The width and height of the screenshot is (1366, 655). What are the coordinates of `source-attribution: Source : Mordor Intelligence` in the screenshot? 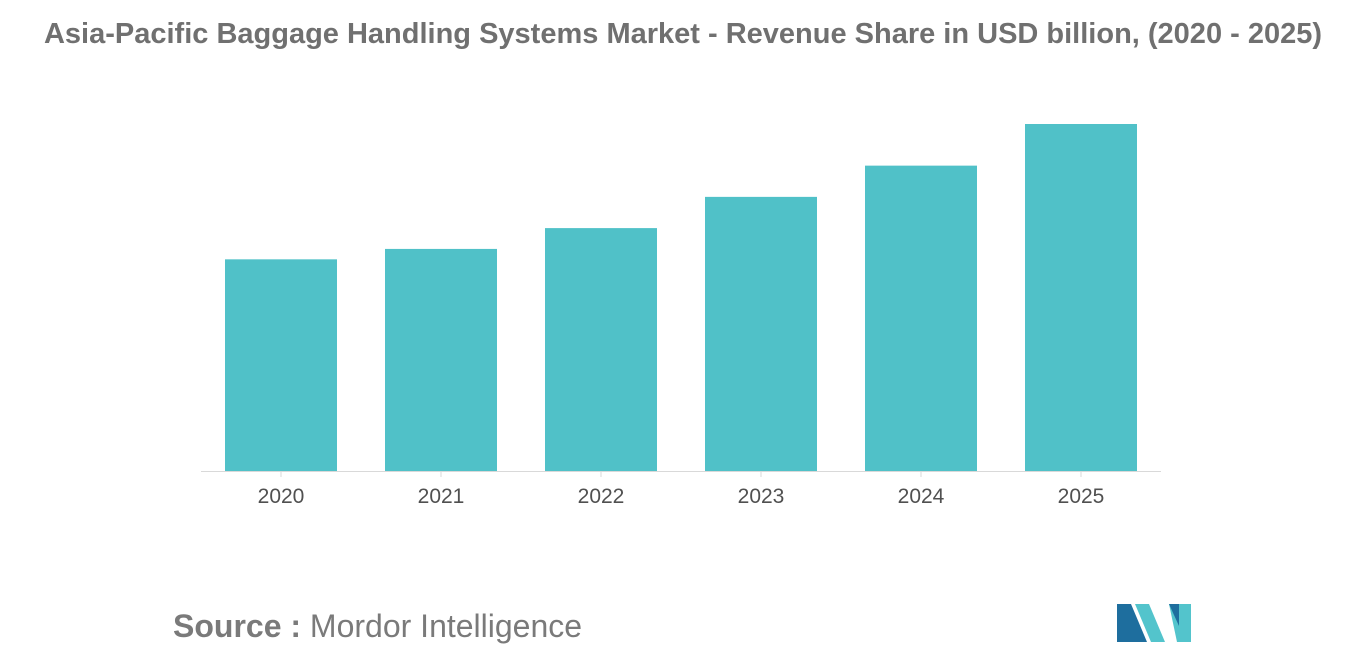 It's located at (377, 626).